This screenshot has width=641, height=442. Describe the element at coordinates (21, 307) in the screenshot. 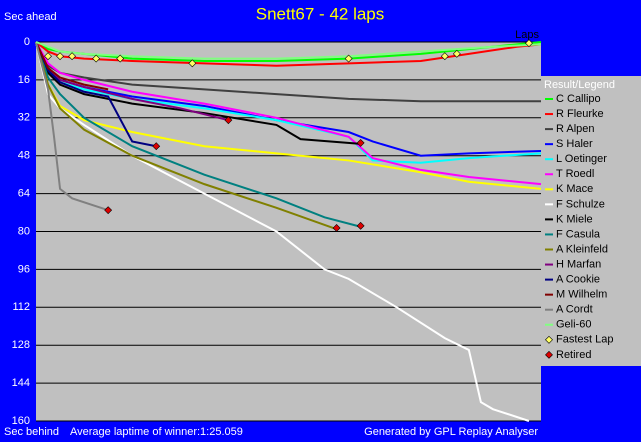

I see `y-tick-label: 112` at that location.